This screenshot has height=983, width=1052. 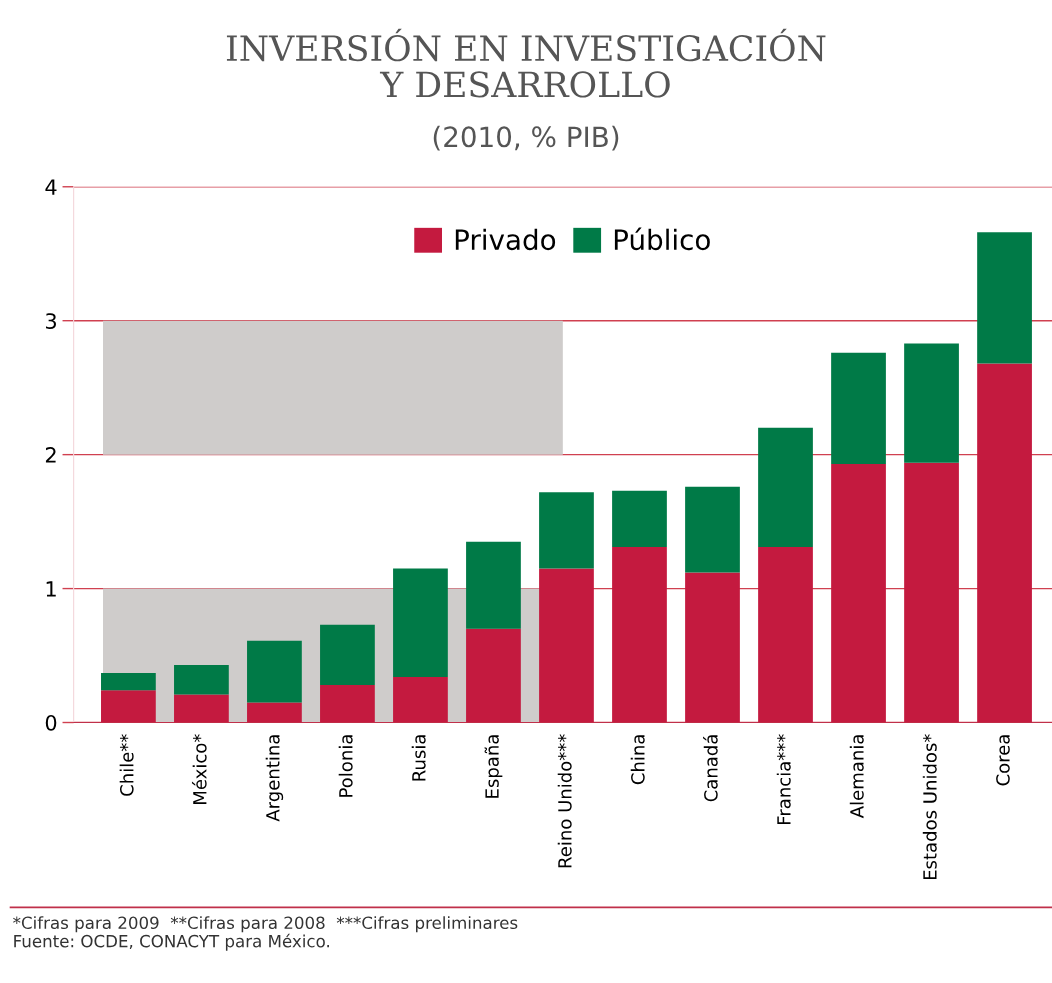 What do you see at coordinates (526, 138) in the screenshot?
I see `chart-subtitle: (2010, % PIB)` at bounding box center [526, 138].